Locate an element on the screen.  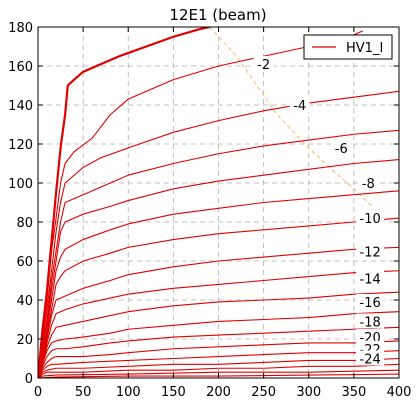
y-tick-label: 160 is located at coordinates (20, 67).